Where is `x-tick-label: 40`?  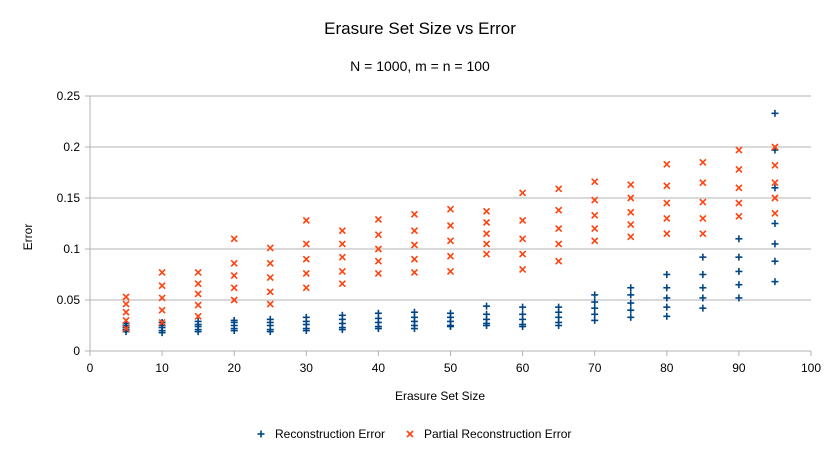
x-tick-label: 40 is located at coordinates (379, 368).